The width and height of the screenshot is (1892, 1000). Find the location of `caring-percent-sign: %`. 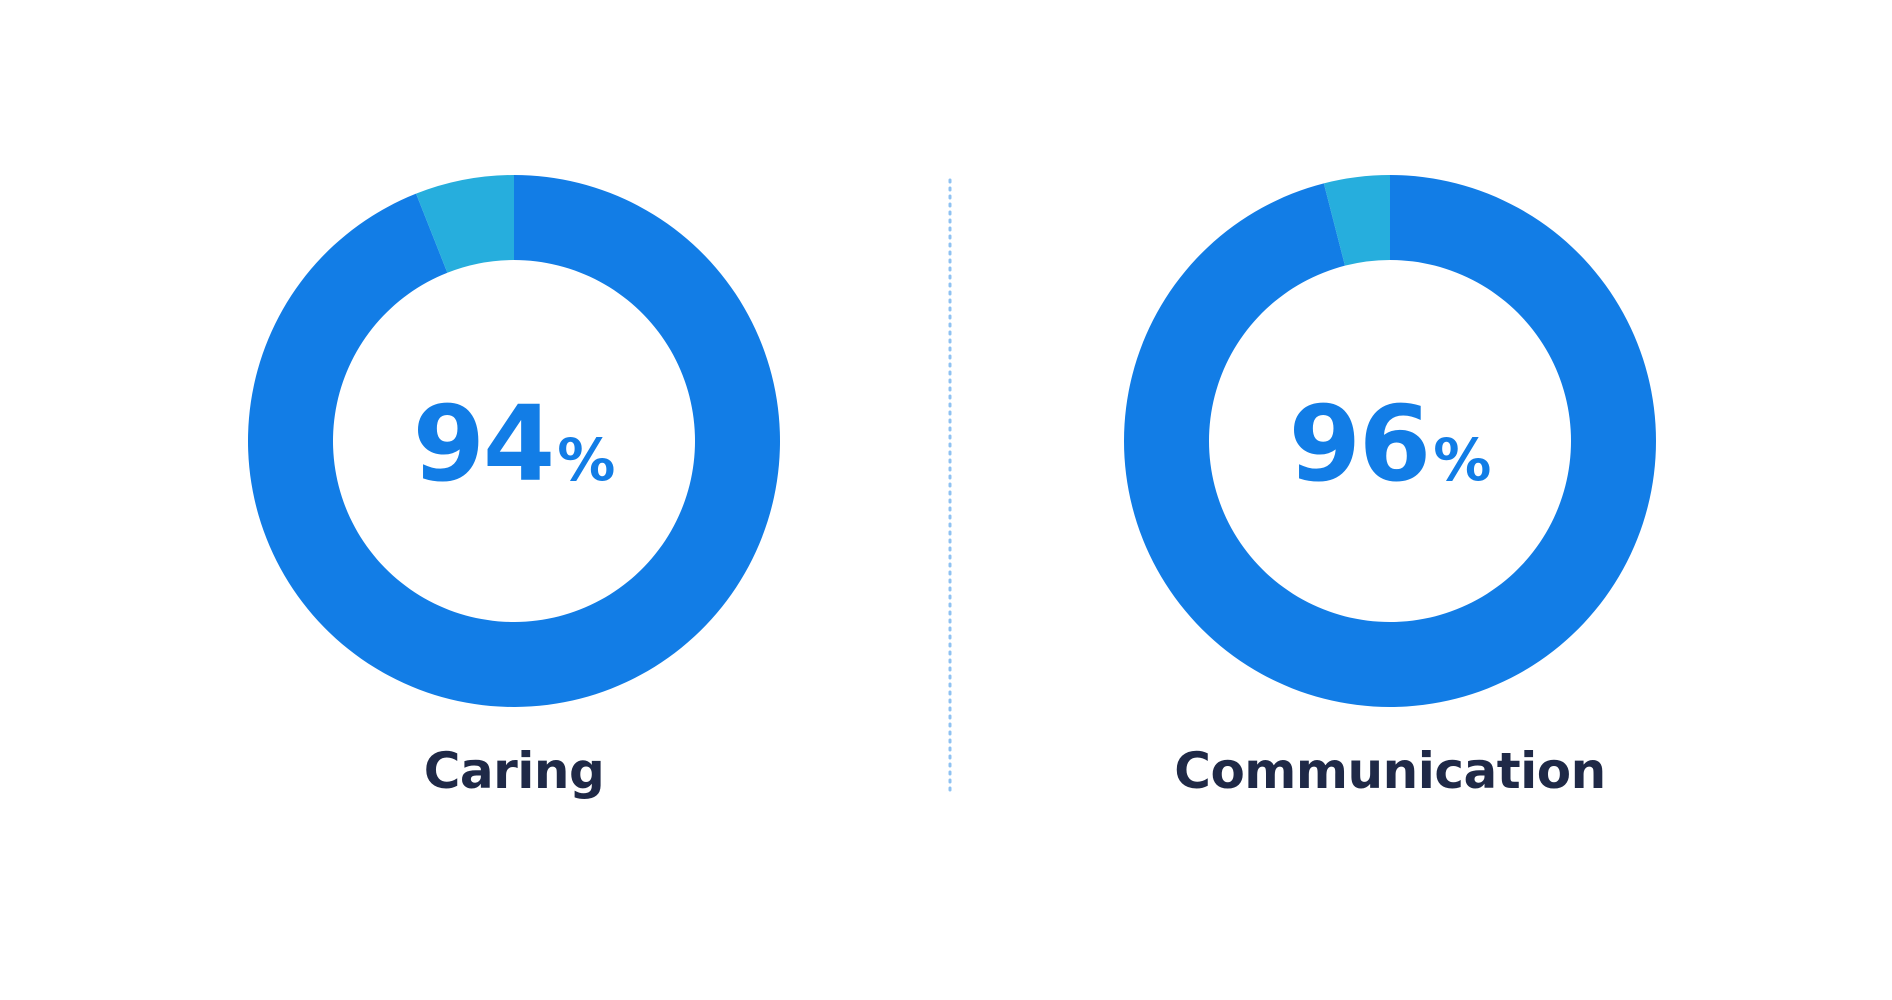

caring-percent-sign: % is located at coordinates (586, 460).